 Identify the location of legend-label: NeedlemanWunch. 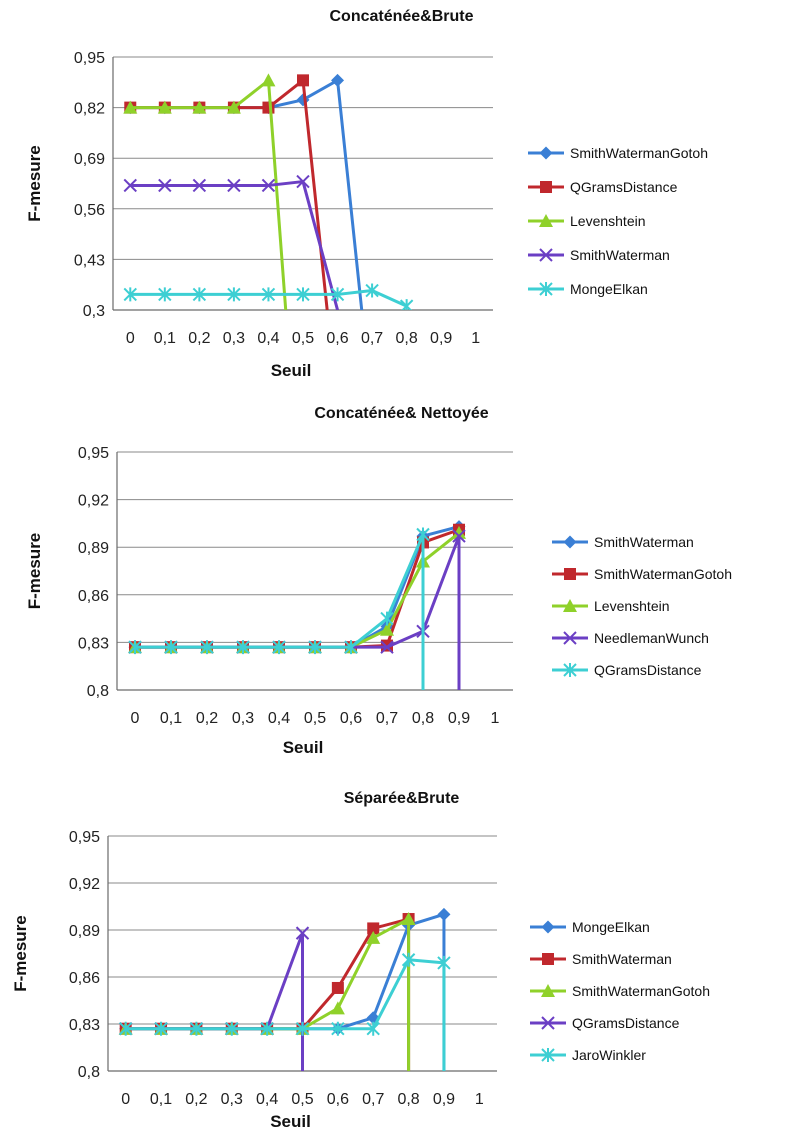
(651, 638).